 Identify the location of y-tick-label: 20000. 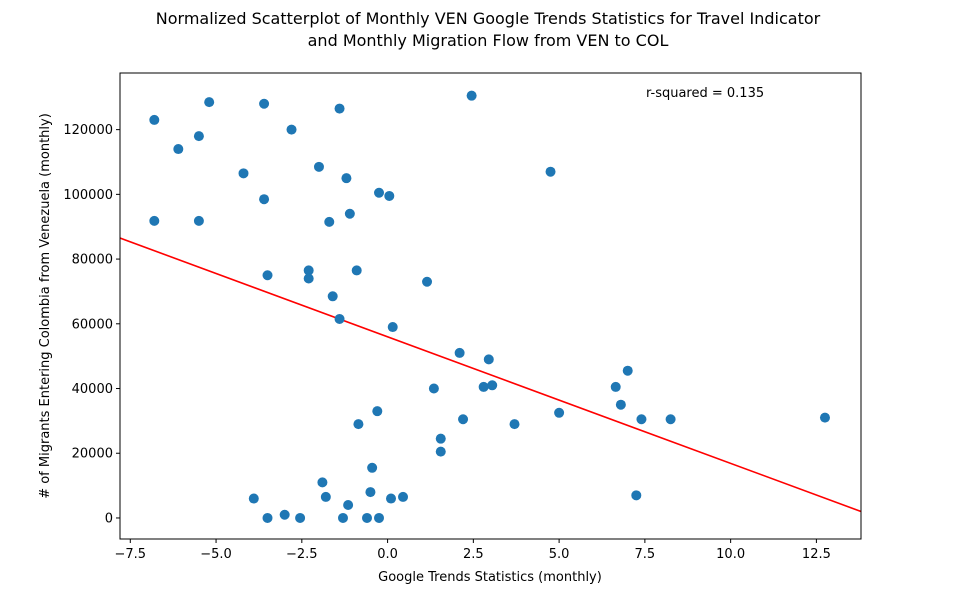
(92, 454).